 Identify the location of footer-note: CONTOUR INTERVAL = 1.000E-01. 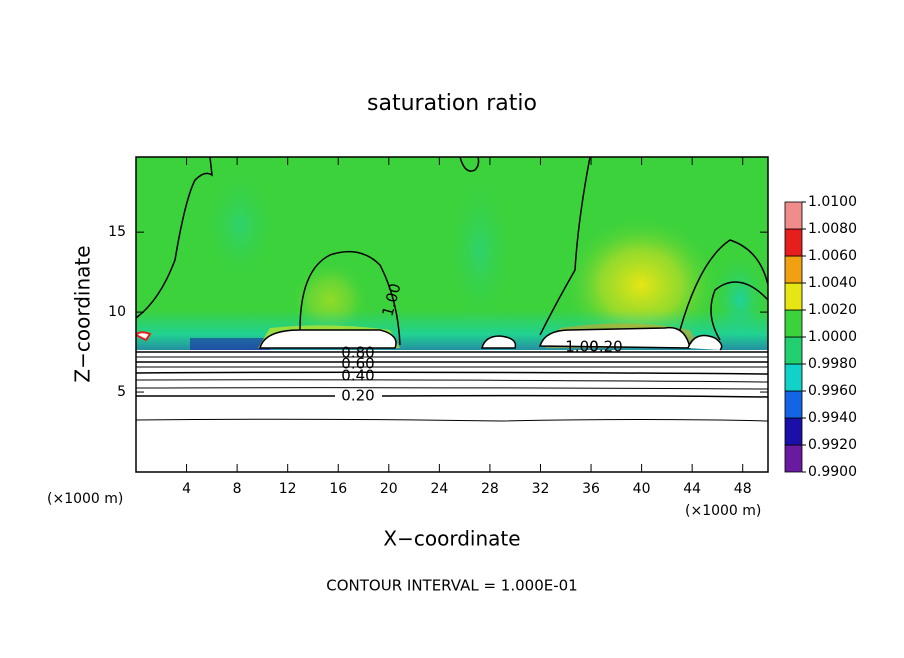
(451, 586).